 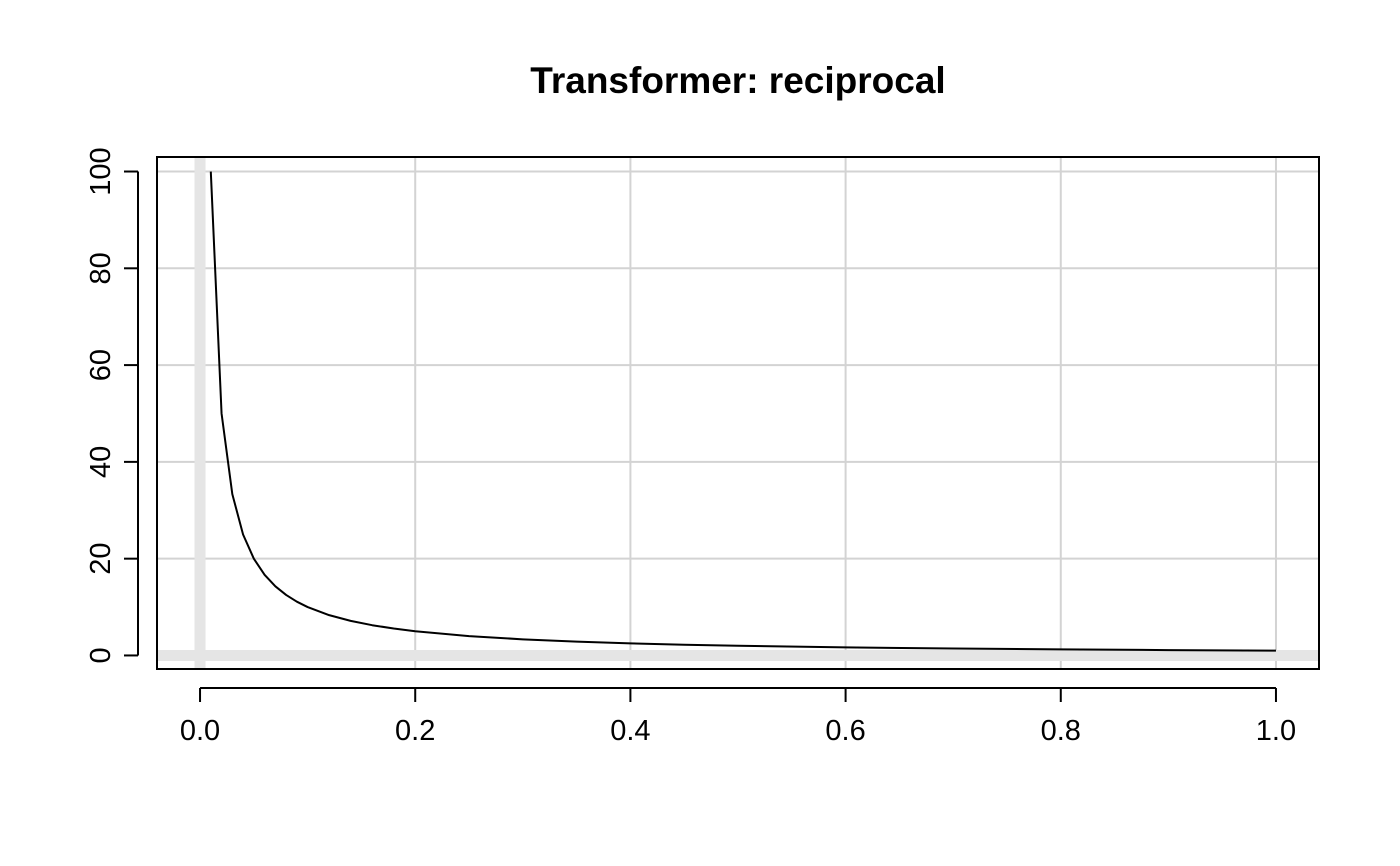 I want to click on y-axis: 0 20 40 60 80 100, so click(x=112, y=405).